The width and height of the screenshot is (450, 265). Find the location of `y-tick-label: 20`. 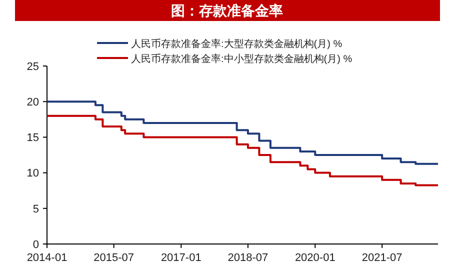

y-tick-label: 20 is located at coordinates (32, 102).